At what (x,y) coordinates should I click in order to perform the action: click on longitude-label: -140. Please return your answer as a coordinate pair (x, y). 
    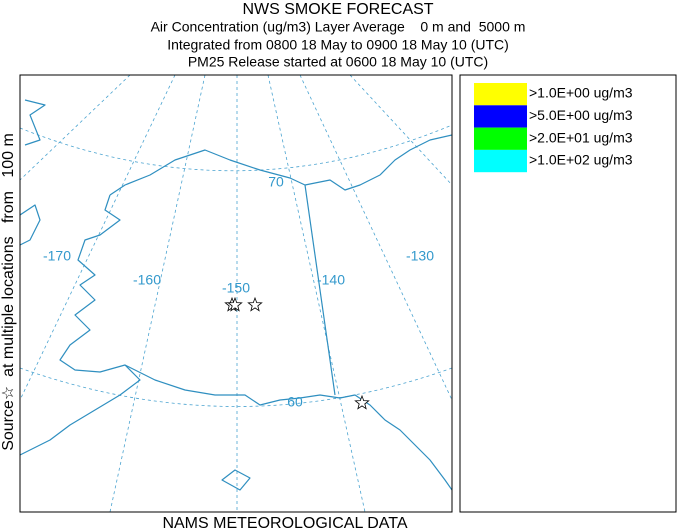
    Looking at the image, I should click on (331, 280).